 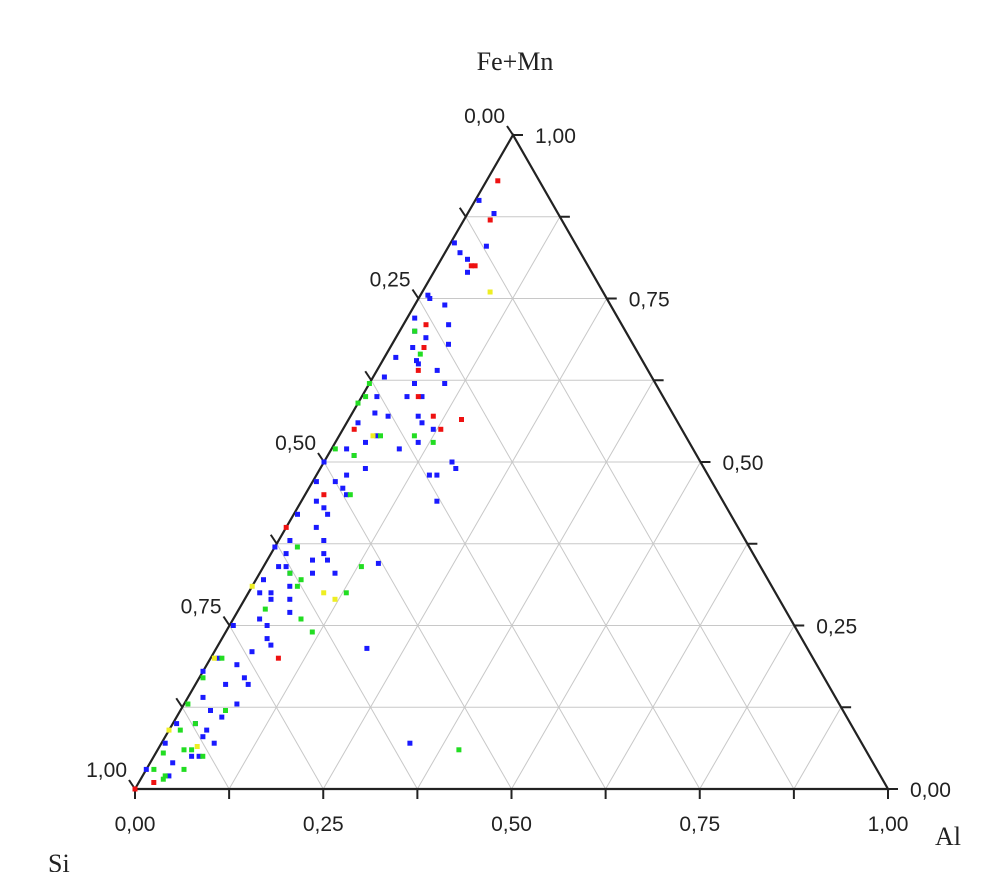 I want to click on tick-label-left: 1,00, so click(x=106, y=770).